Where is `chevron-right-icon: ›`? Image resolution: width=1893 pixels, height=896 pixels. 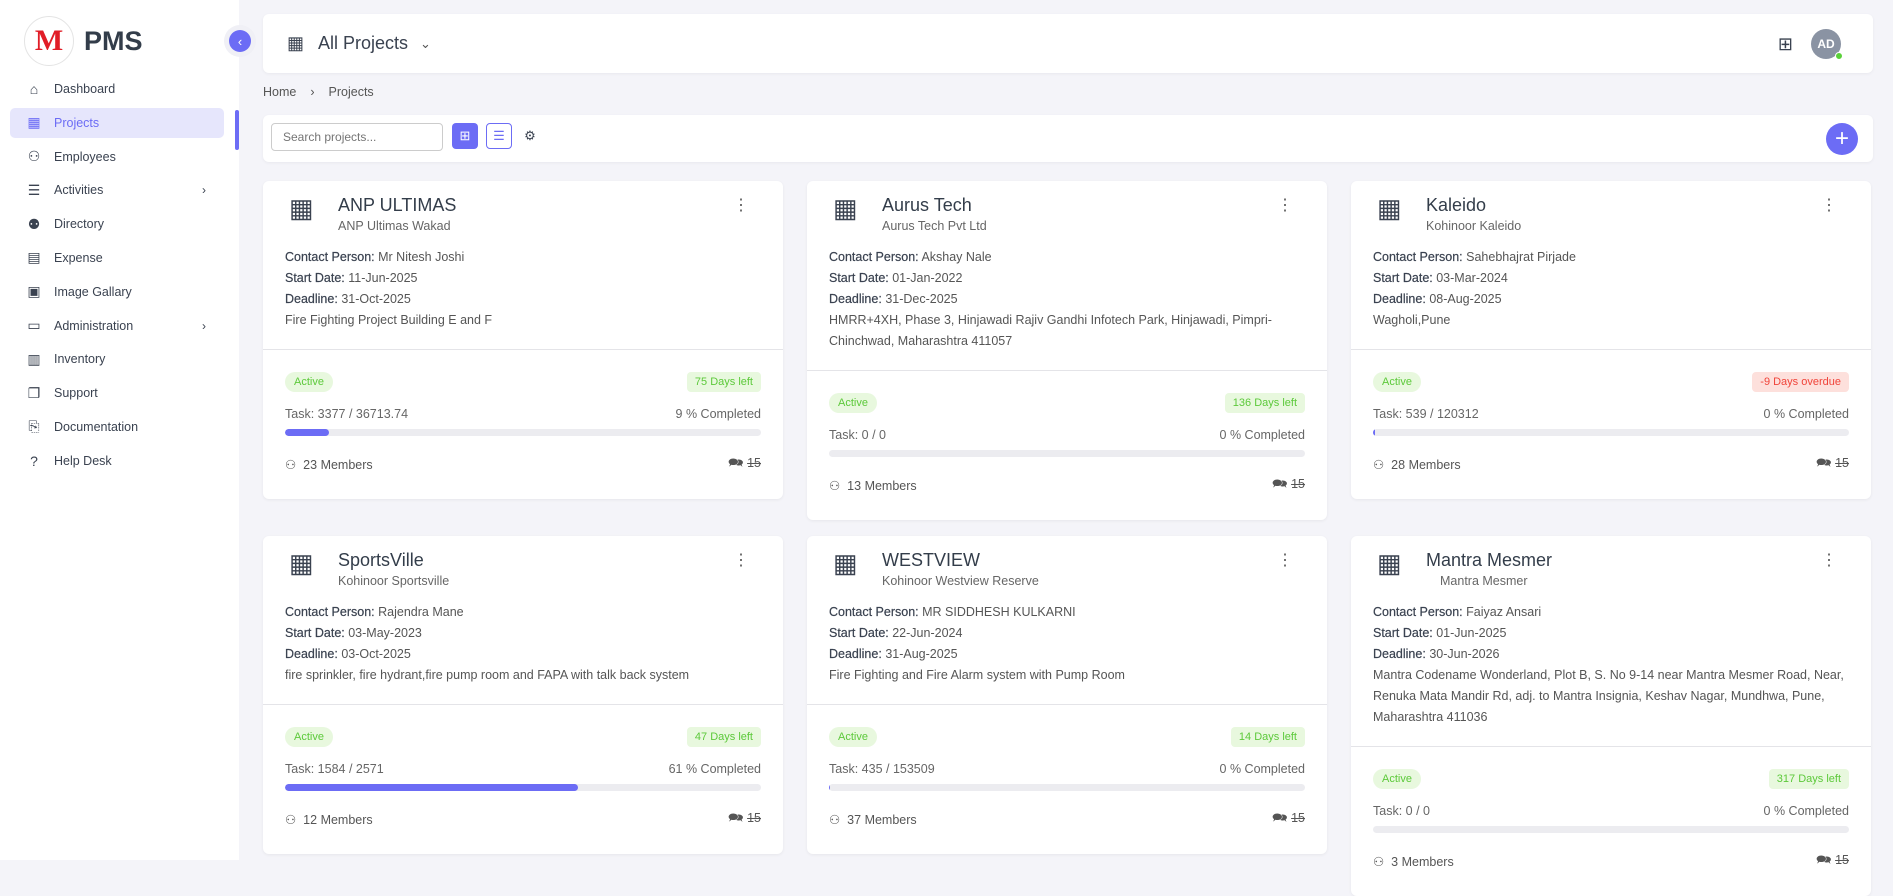
chevron-right-icon: › is located at coordinates (204, 190).